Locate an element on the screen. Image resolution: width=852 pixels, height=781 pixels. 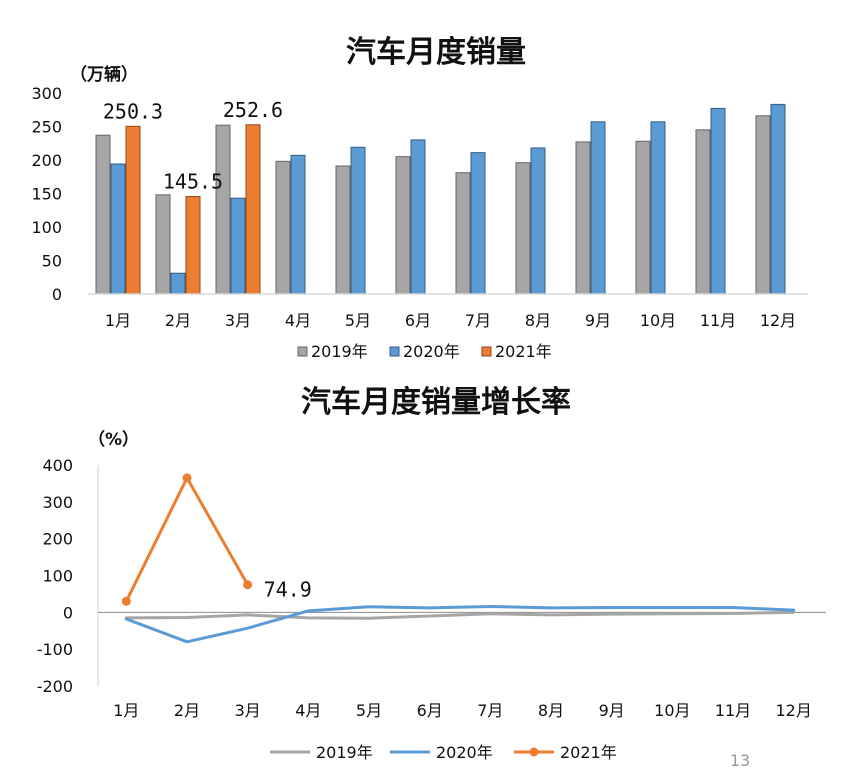
y-axis-unit-label: （%） is located at coordinates (113, 439).